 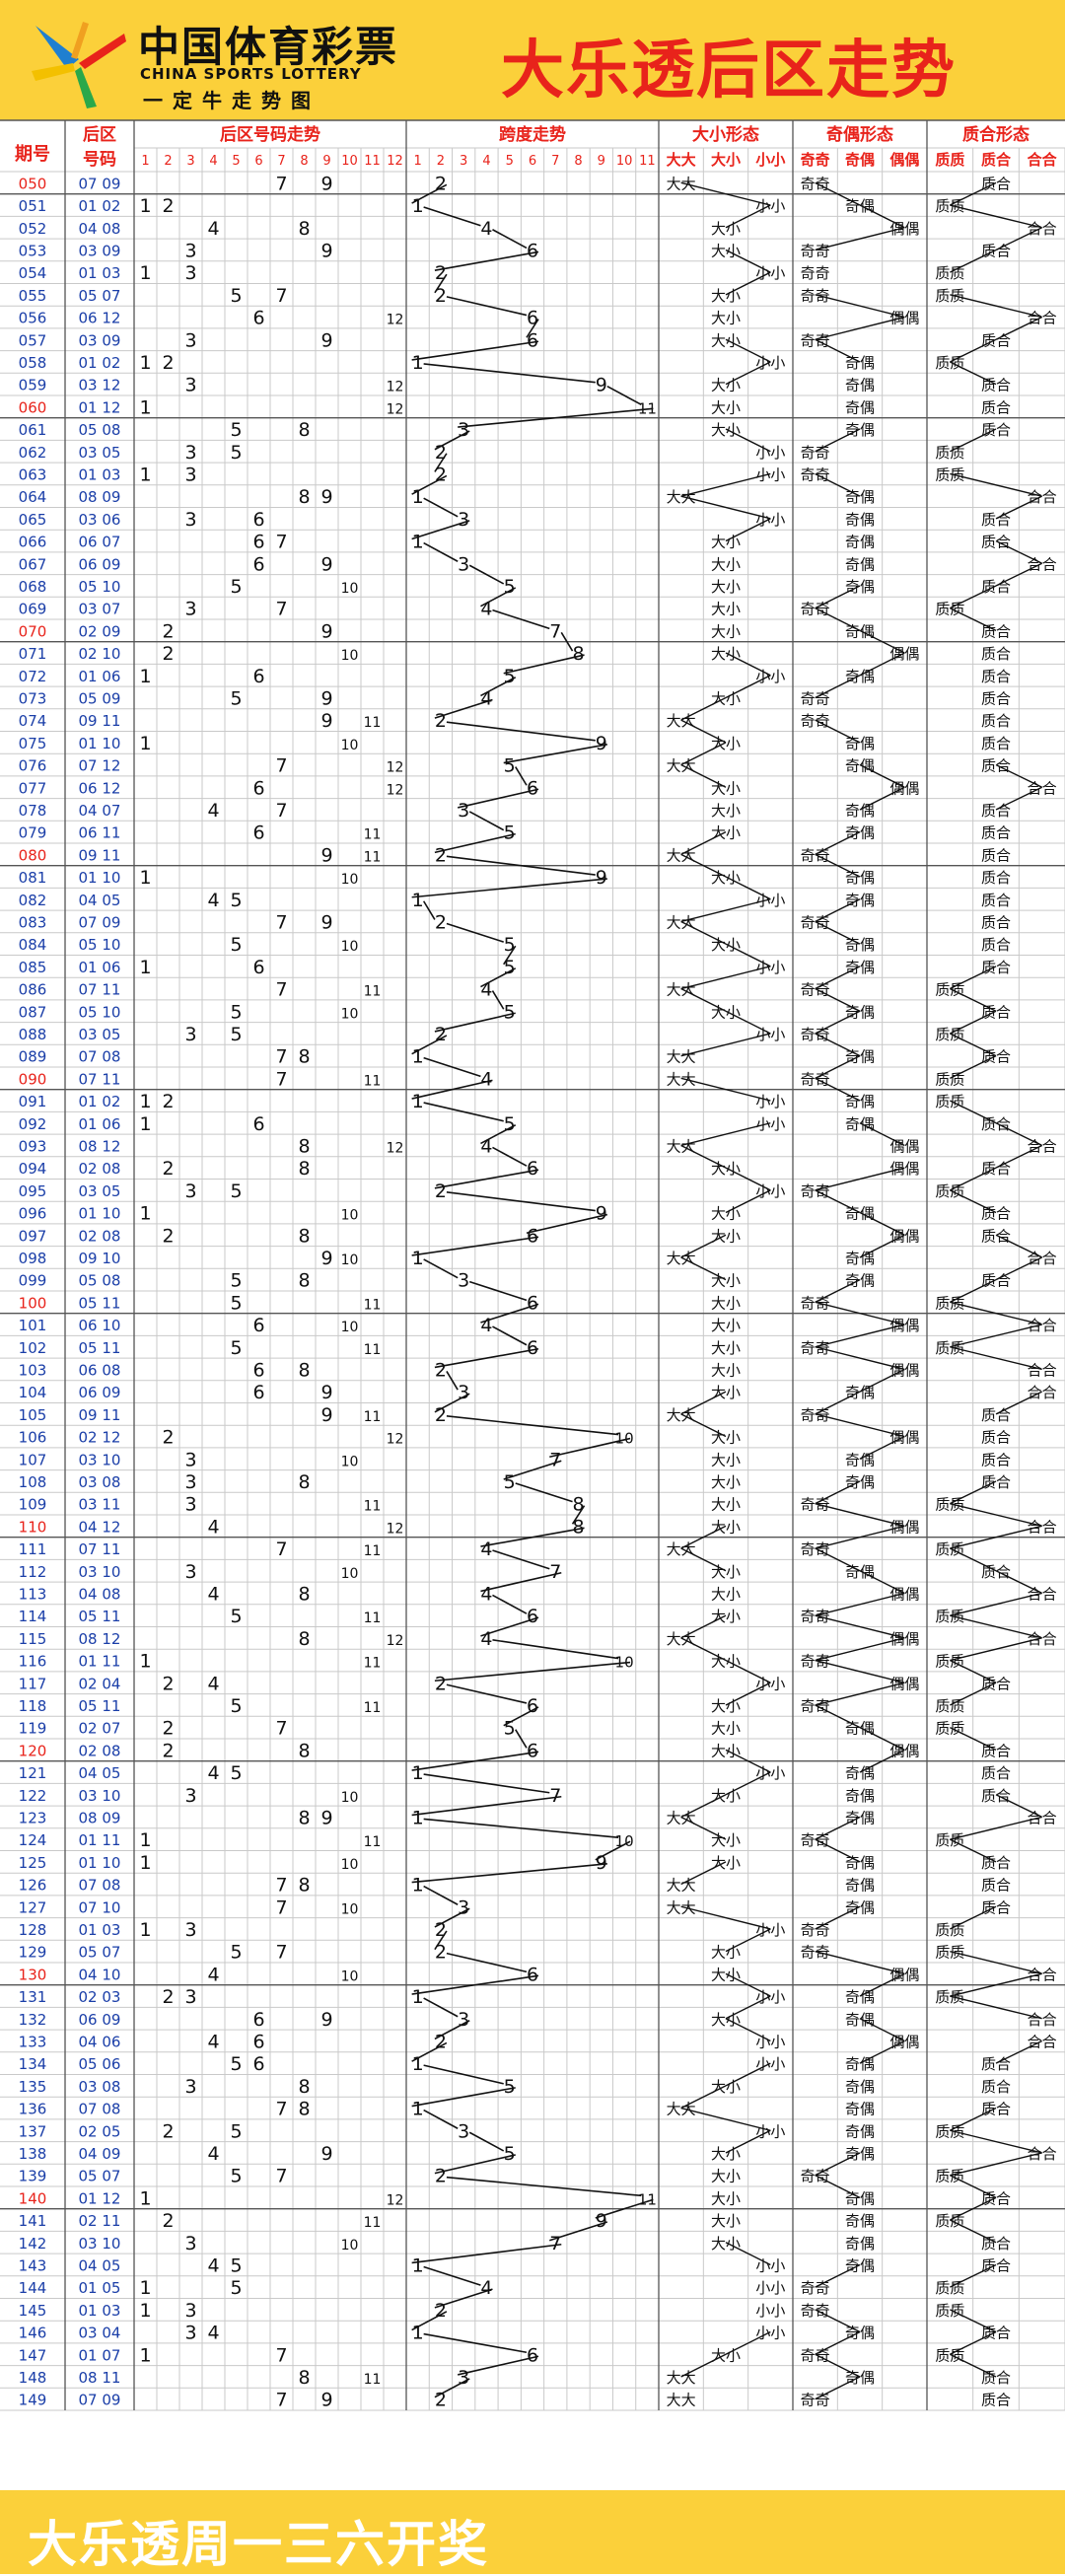 What do you see at coordinates (33, 2311) in the screenshot?
I see `period-label: 145` at bounding box center [33, 2311].